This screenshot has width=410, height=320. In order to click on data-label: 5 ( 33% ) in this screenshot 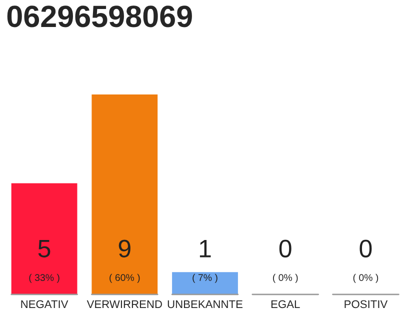, I will do `click(44, 261)`.